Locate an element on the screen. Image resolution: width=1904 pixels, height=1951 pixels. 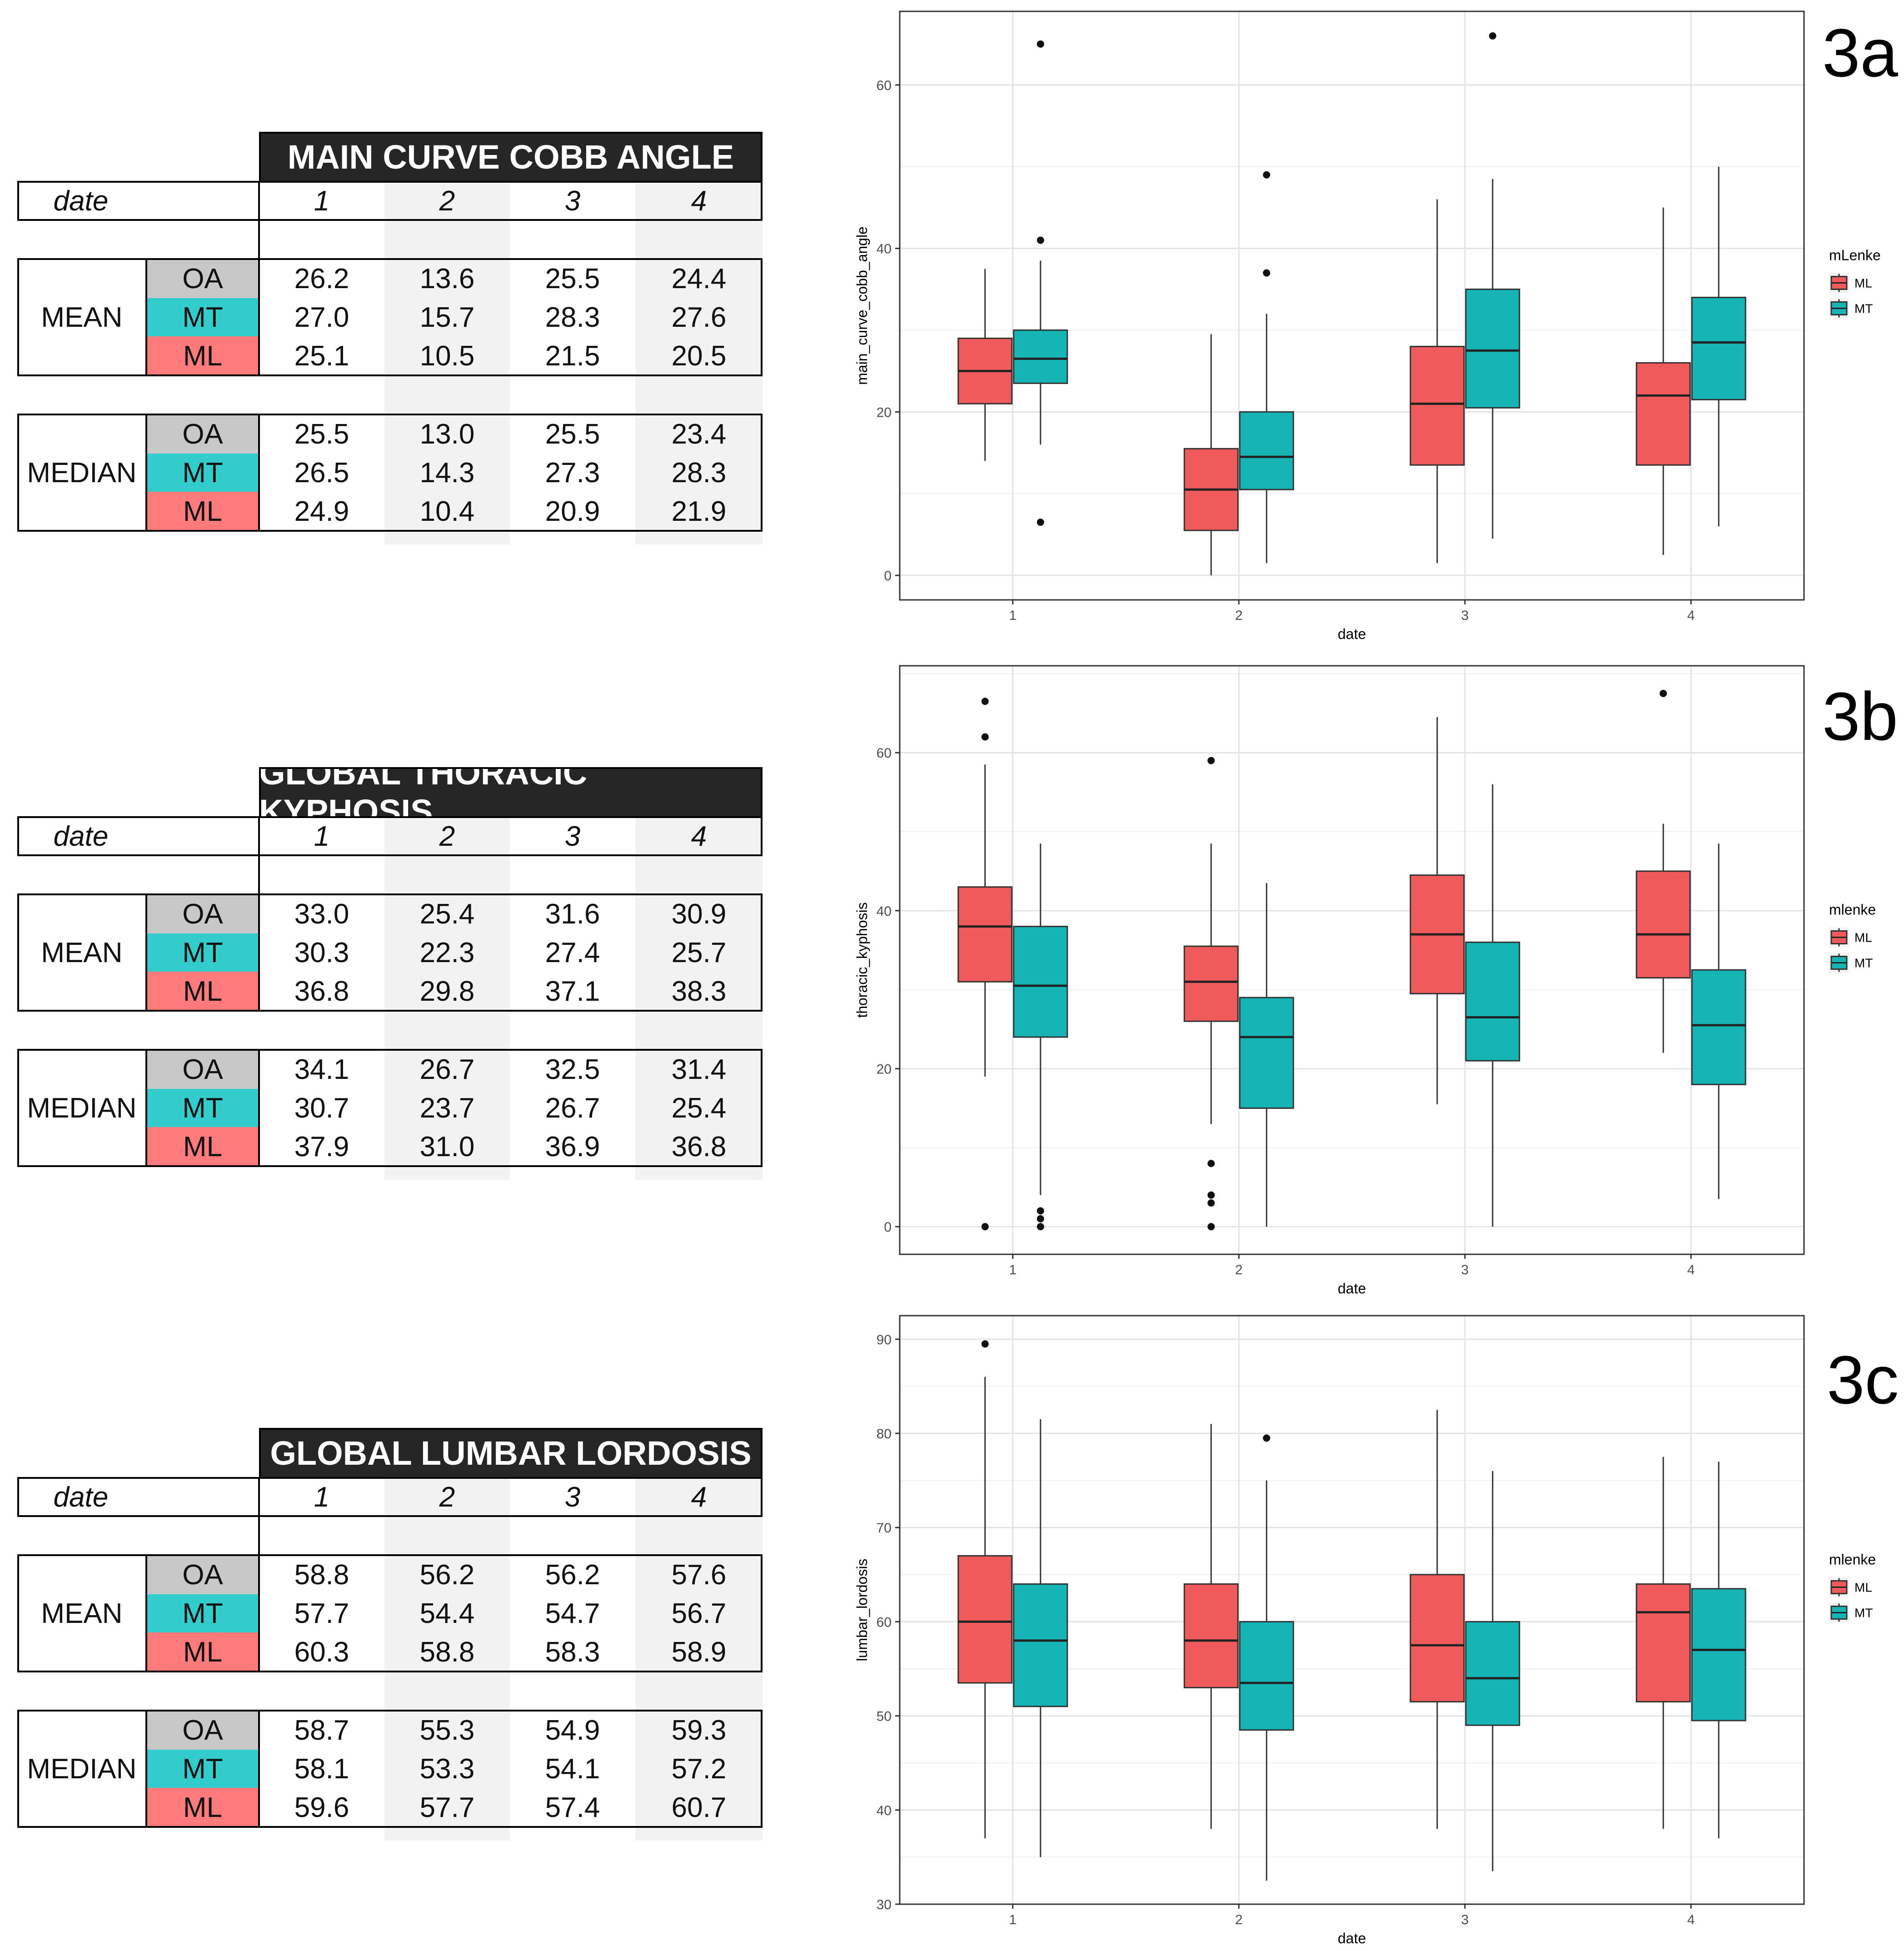
table-cell: 36.8 is located at coordinates (321, 991).